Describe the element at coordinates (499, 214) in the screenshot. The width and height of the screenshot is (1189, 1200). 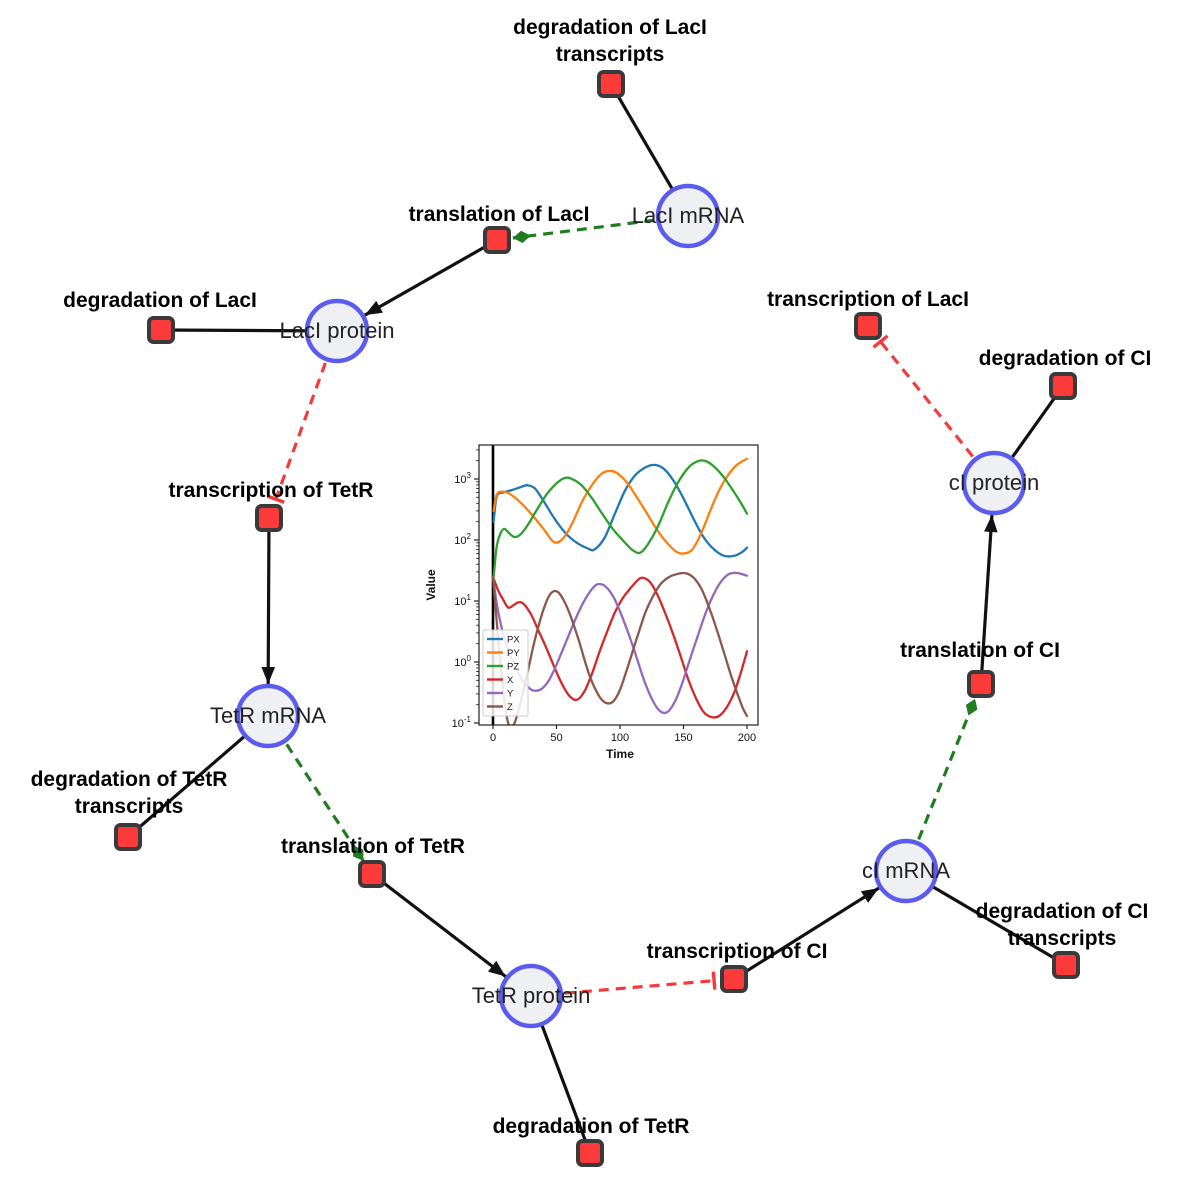
I see `reaction-label-transl_laci: translation of LacI` at that location.